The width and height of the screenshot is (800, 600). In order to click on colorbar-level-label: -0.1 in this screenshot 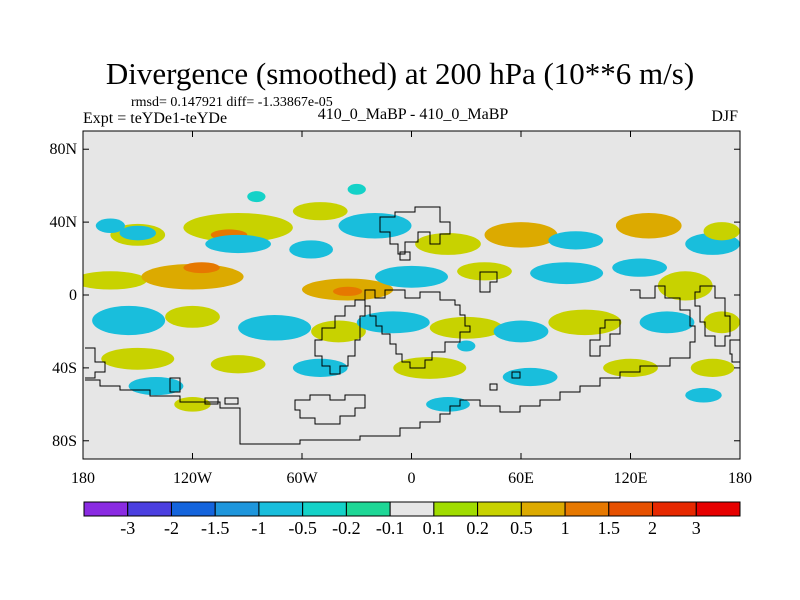, I will do `click(390, 528)`.